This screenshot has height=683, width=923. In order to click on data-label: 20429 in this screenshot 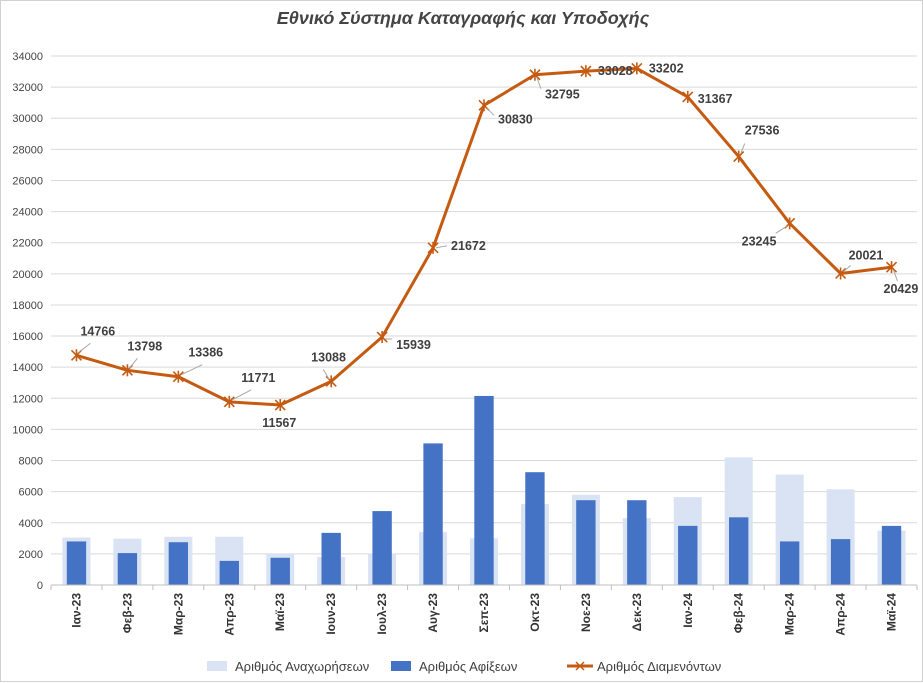, I will do `click(901, 289)`.